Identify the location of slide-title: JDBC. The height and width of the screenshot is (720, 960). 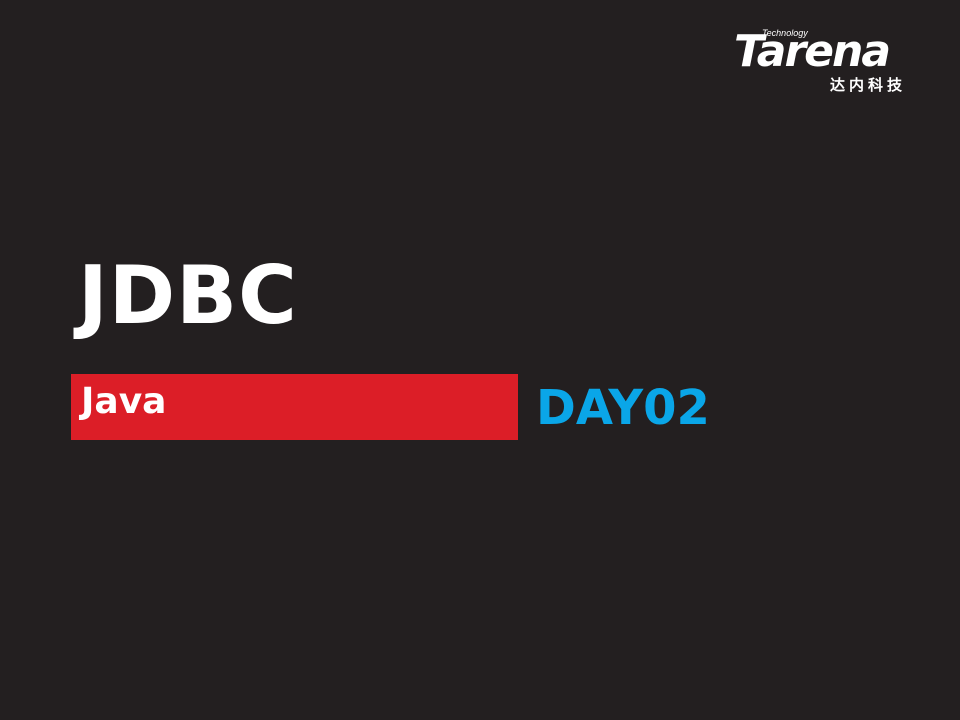
(188, 295).